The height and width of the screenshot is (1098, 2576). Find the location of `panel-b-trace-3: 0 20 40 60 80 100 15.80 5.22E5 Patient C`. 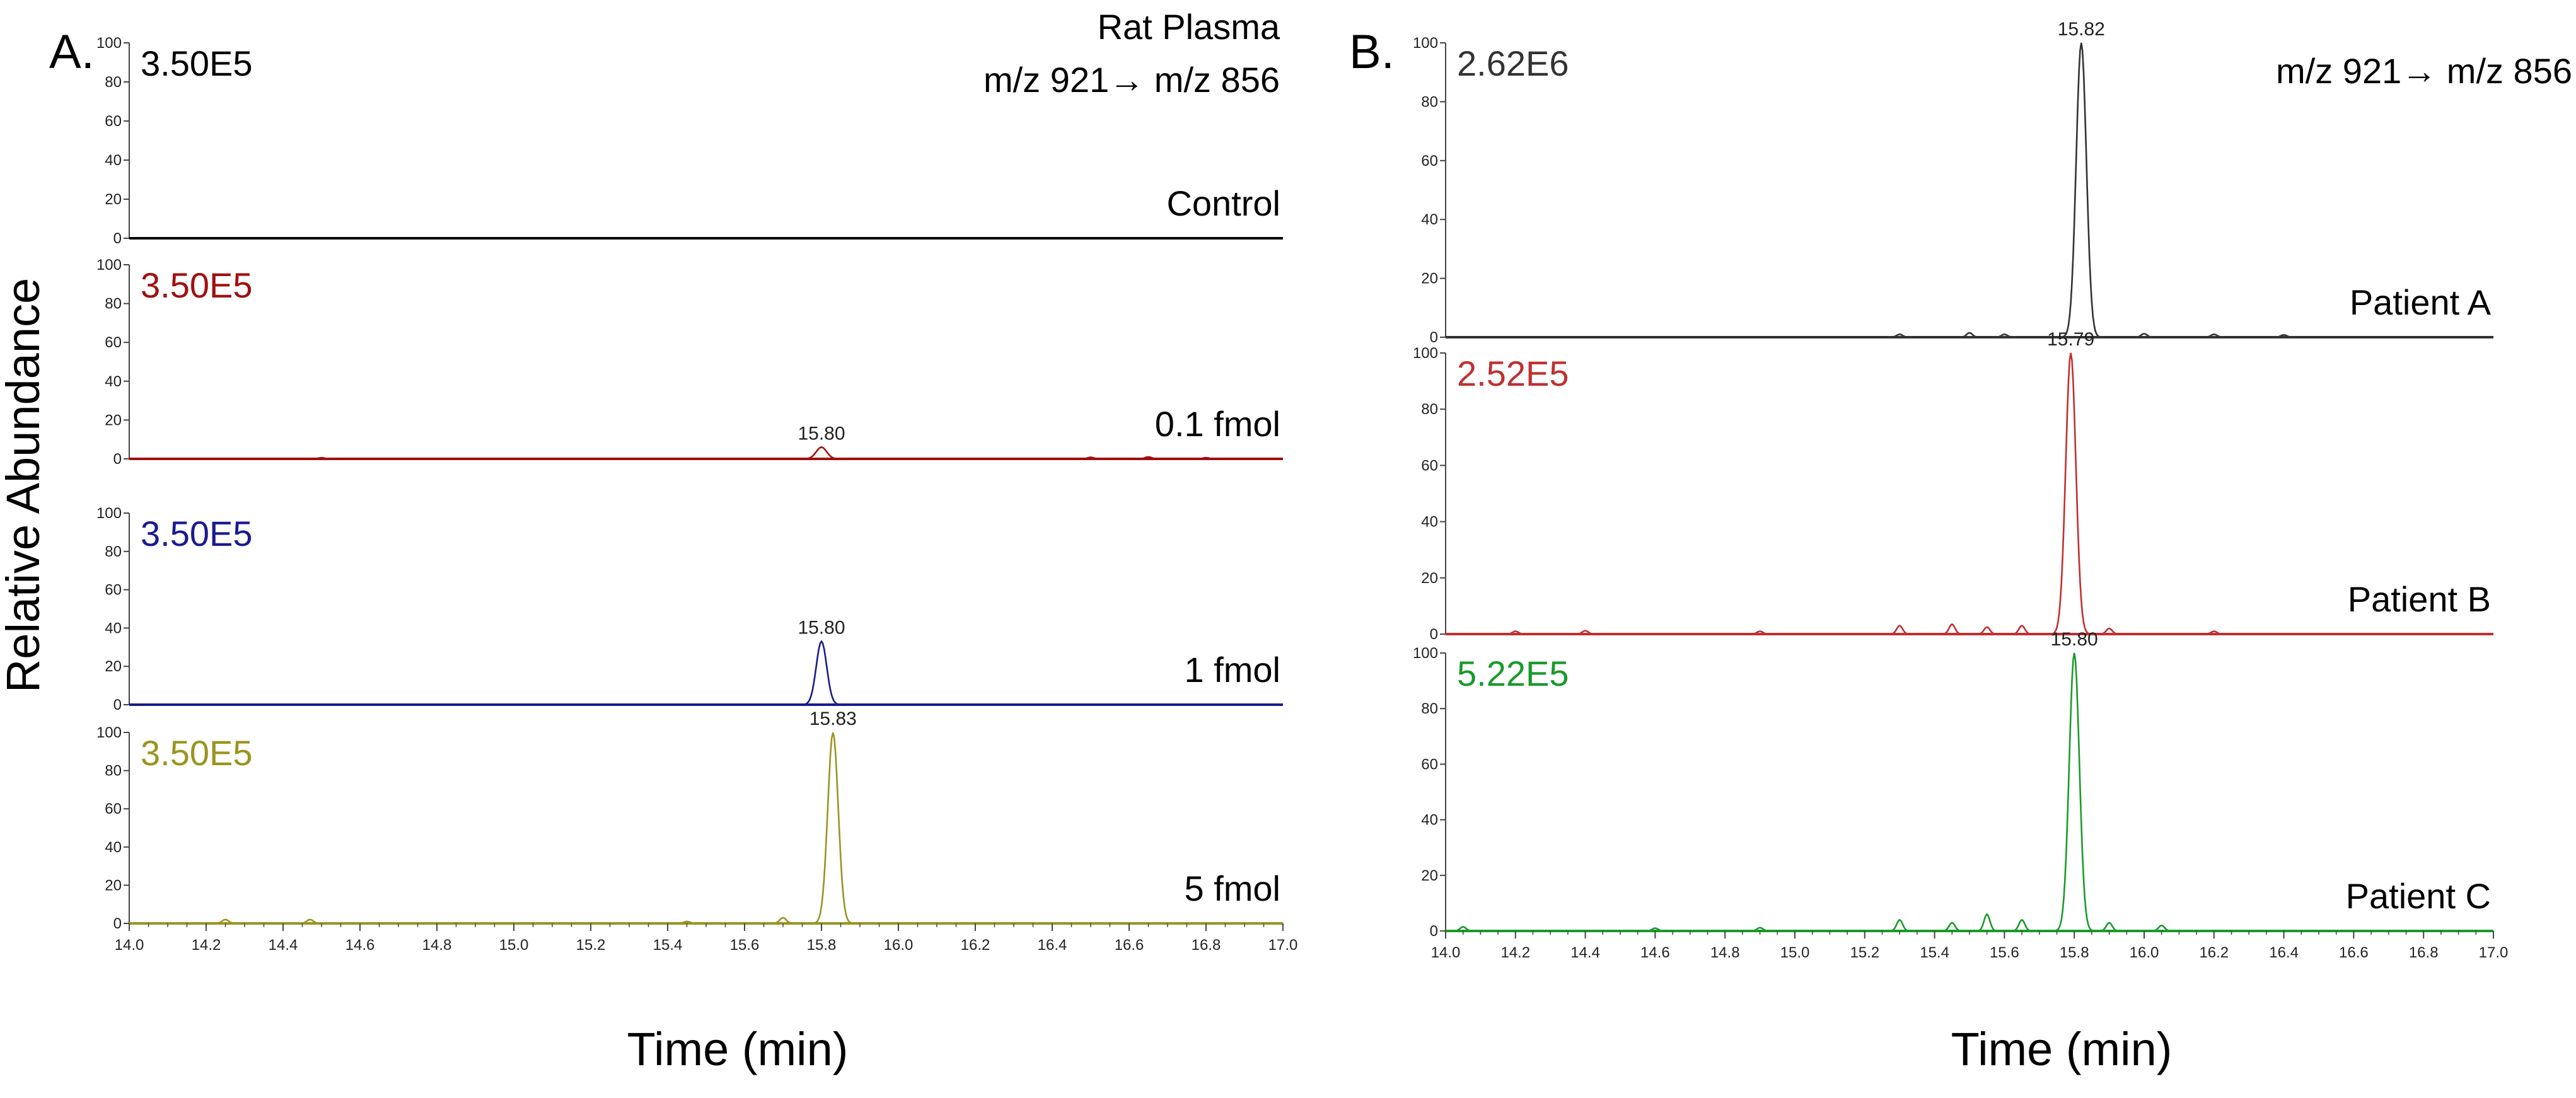

panel-b-trace-3: 0 20 40 60 80 100 15.80 5.22E5 Patient C is located at coordinates (1953, 784).